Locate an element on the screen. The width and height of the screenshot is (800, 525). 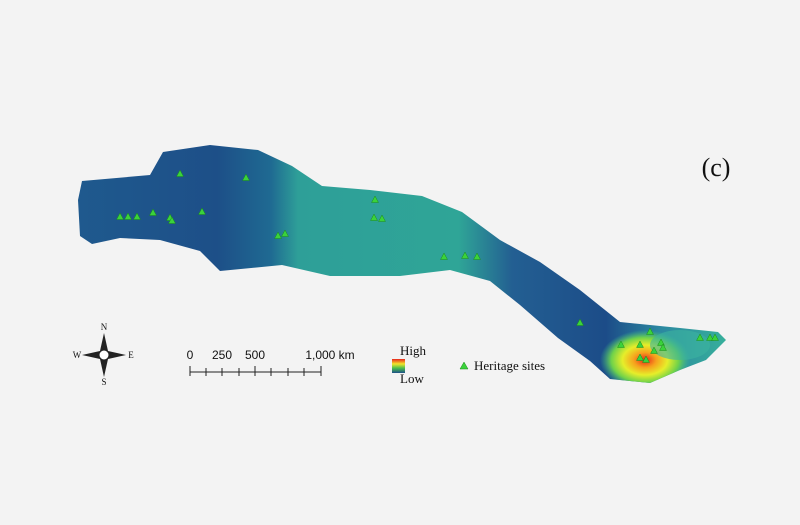
scale-label: 0 is located at coordinates (190, 355).